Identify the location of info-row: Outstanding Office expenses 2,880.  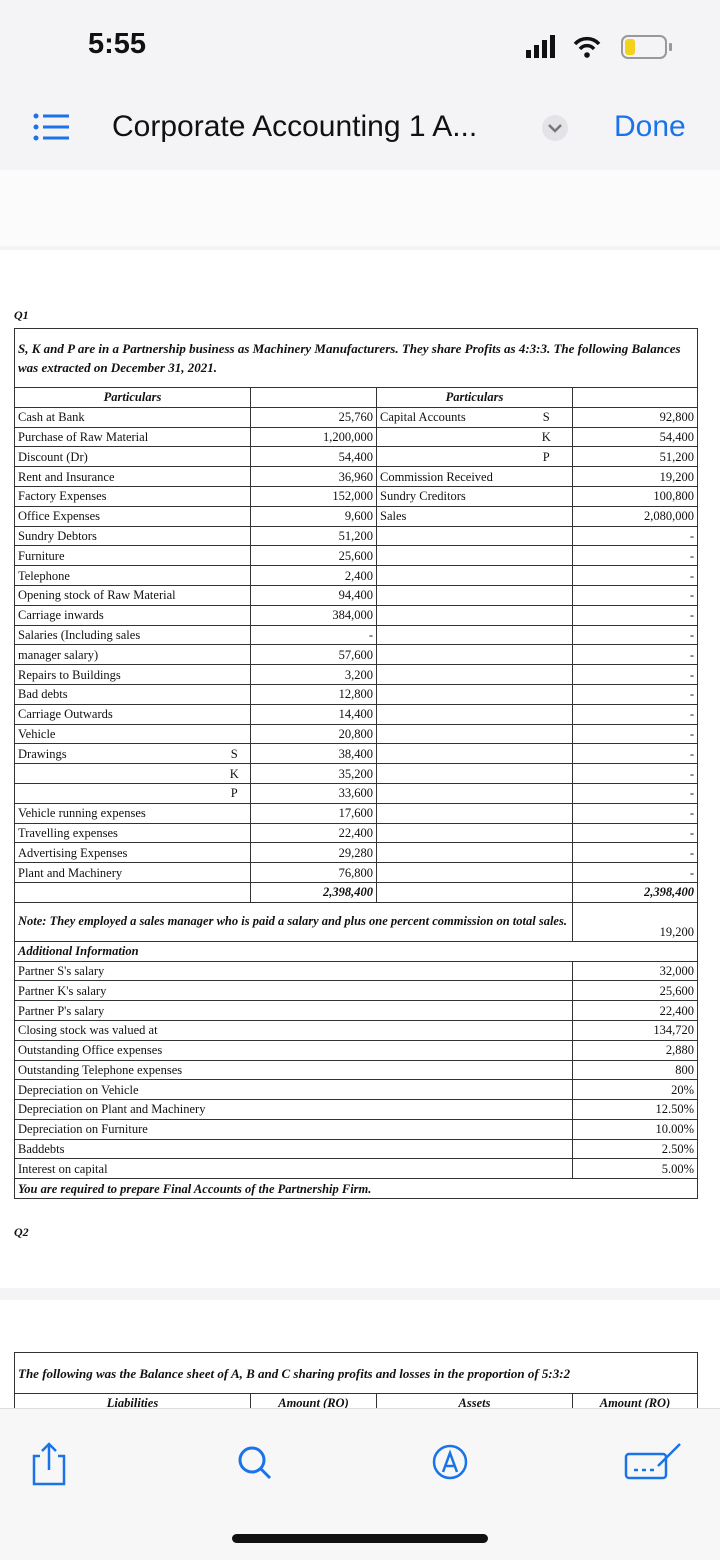
(356, 1050).